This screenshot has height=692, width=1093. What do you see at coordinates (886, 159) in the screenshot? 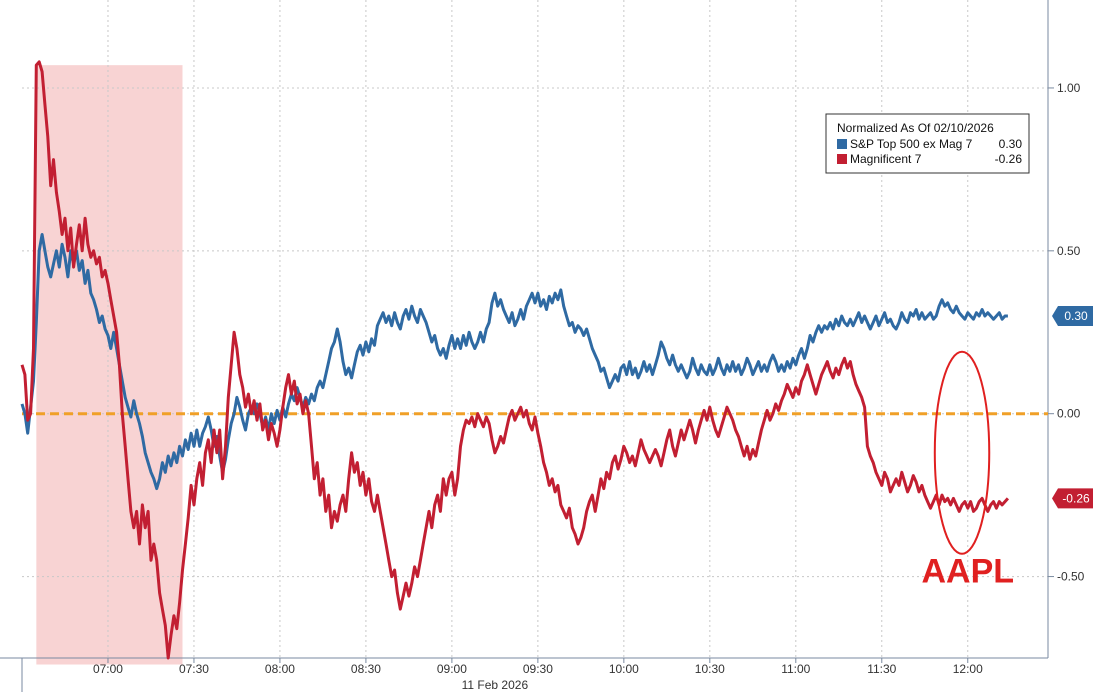
I see `legend-entry-name: Magnificent 7` at bounding box center [886, 159].